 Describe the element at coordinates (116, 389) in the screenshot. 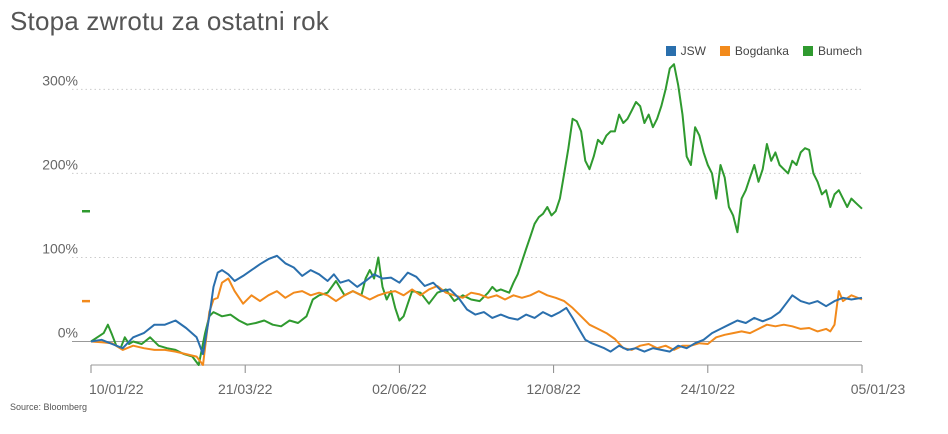

I see `x-tick-label: 10/01/22` at that location.